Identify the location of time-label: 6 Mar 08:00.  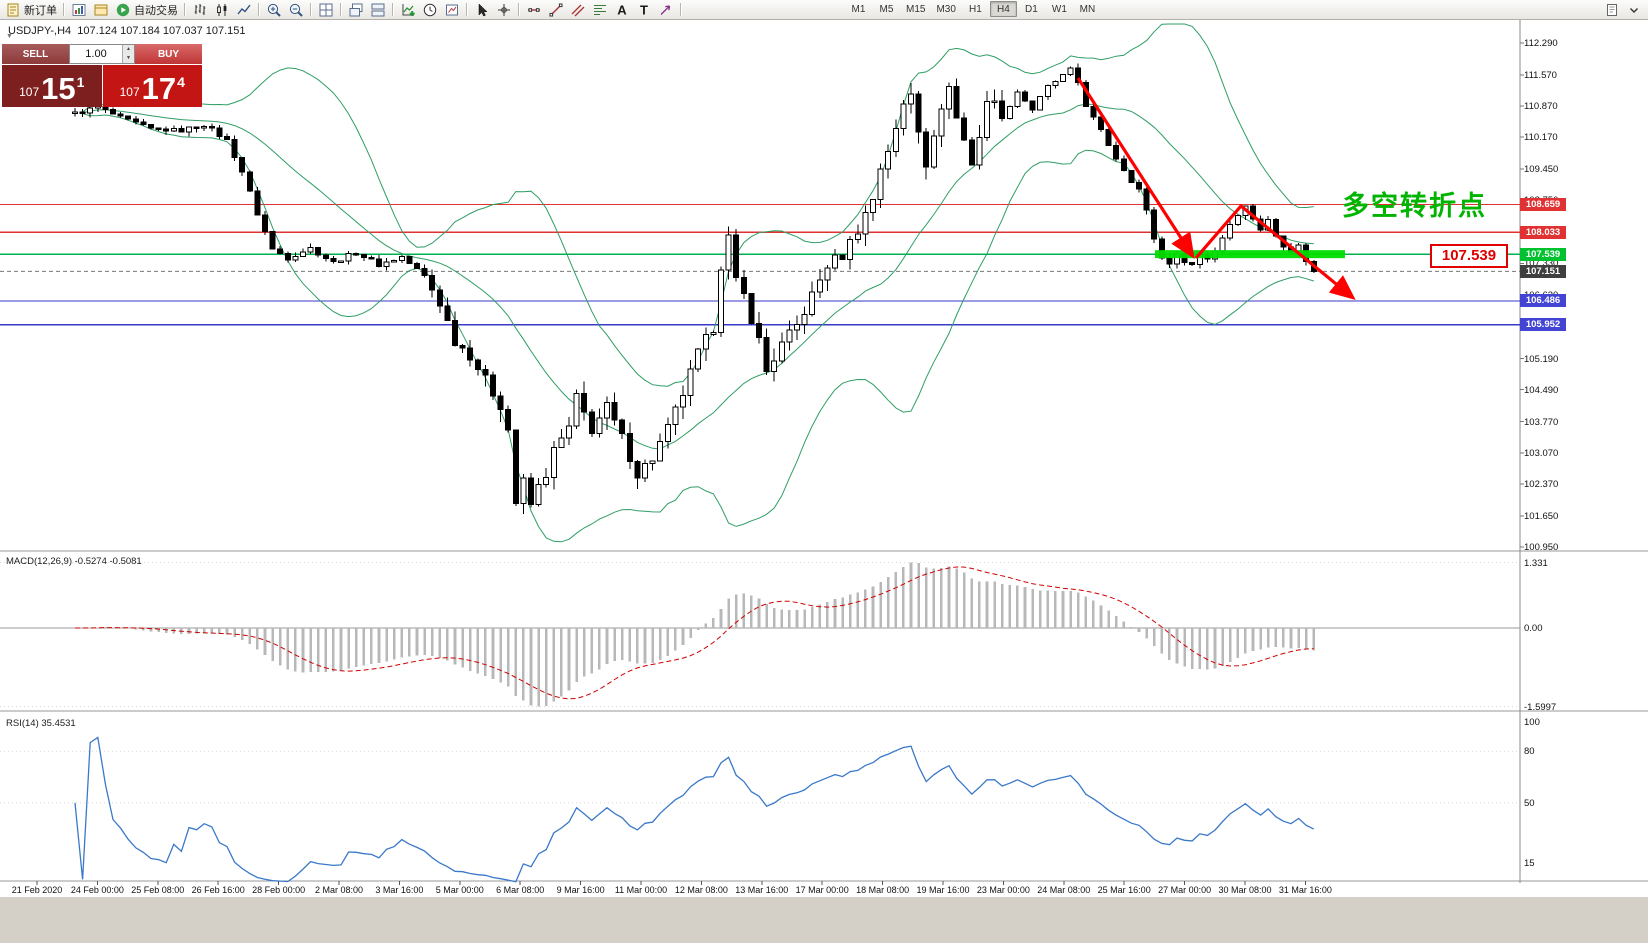
(520, 890).